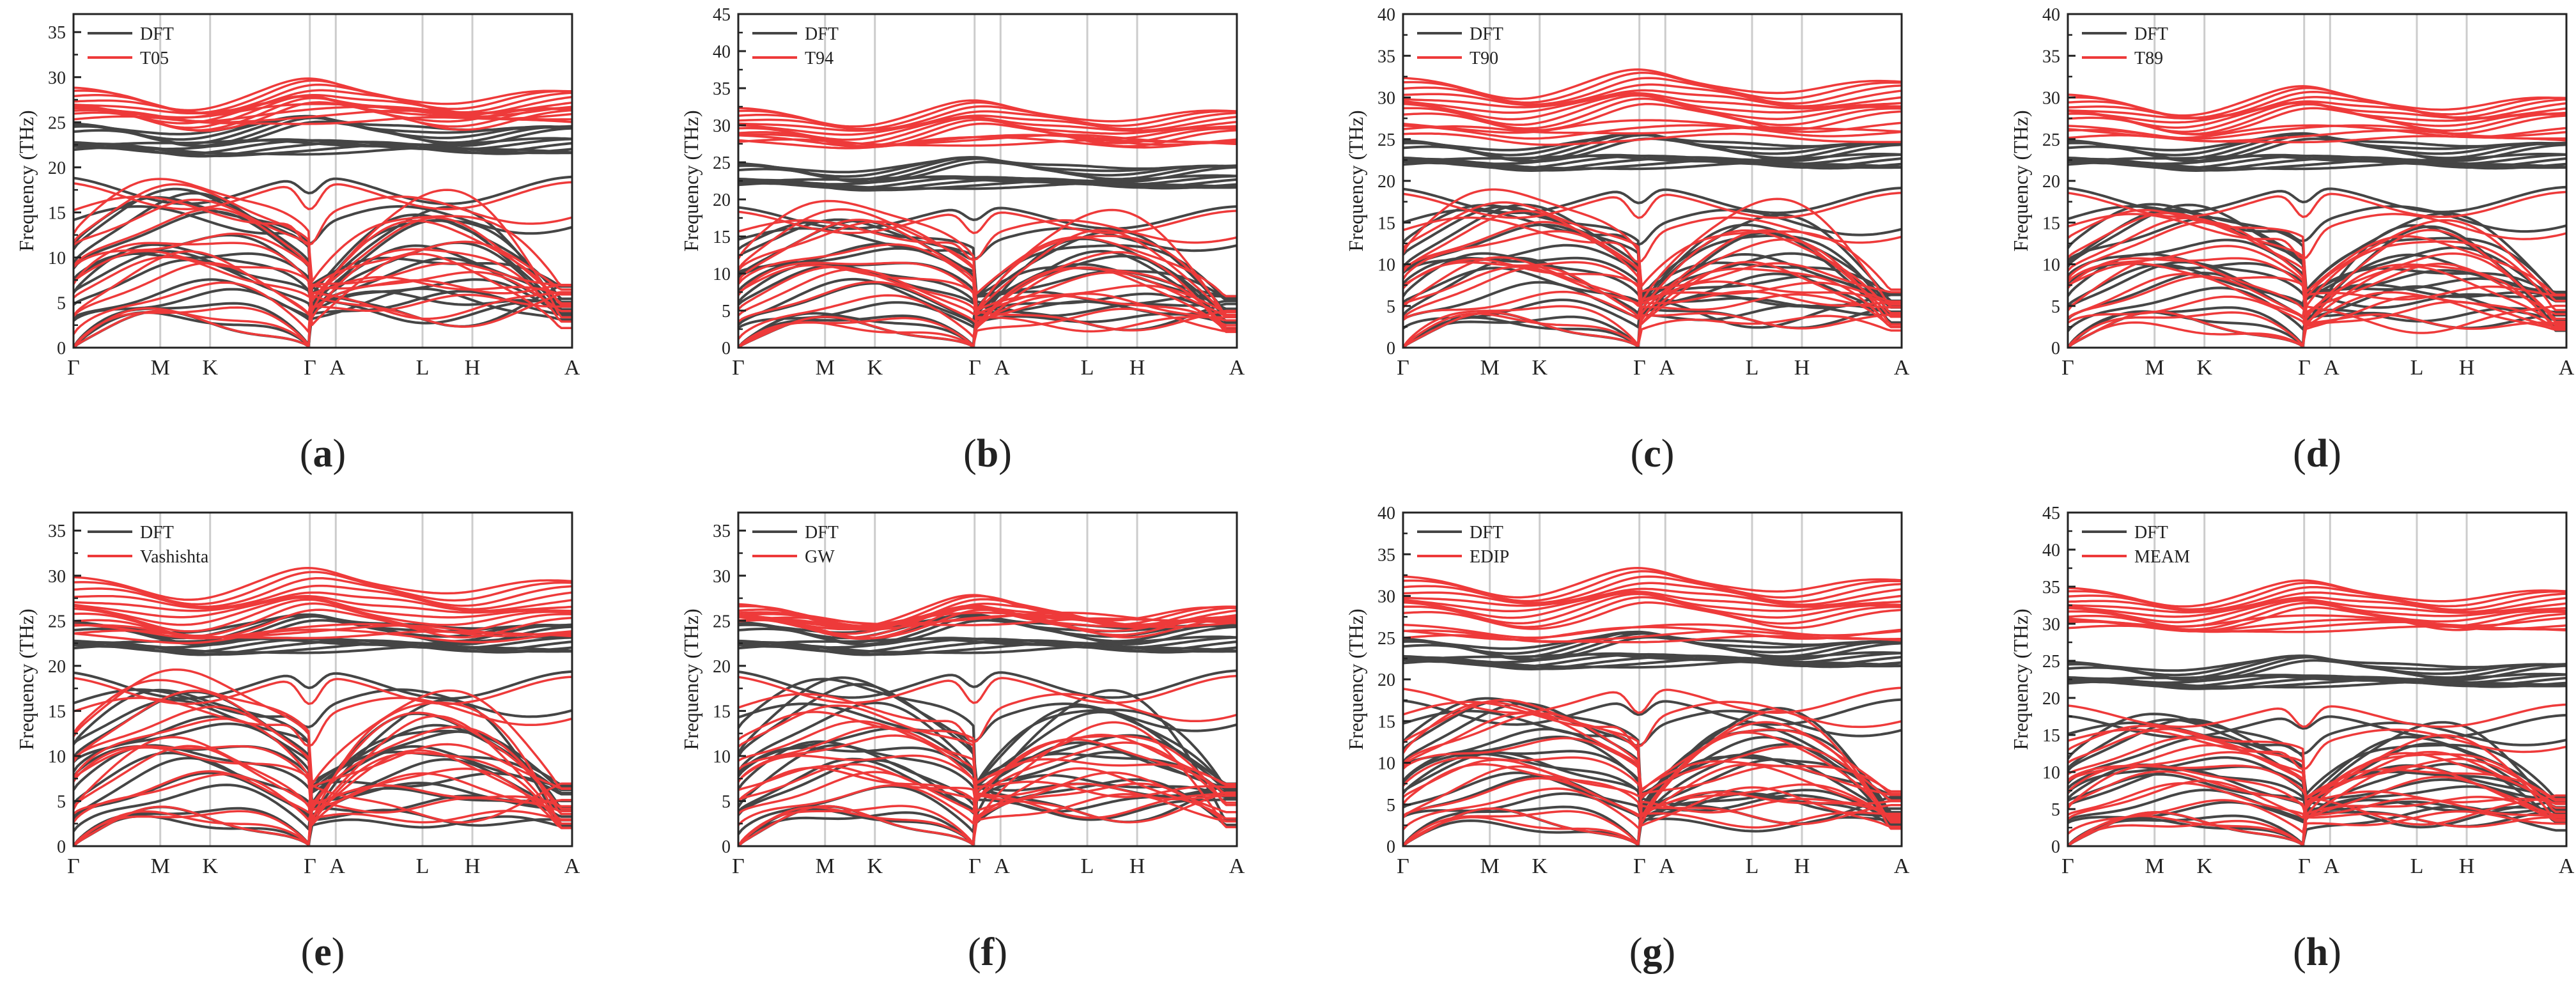  What do you see at coordinates (154, 58) in the screenshot?
I see `legend-label-t05: T05` at bounding box center [154, 58].